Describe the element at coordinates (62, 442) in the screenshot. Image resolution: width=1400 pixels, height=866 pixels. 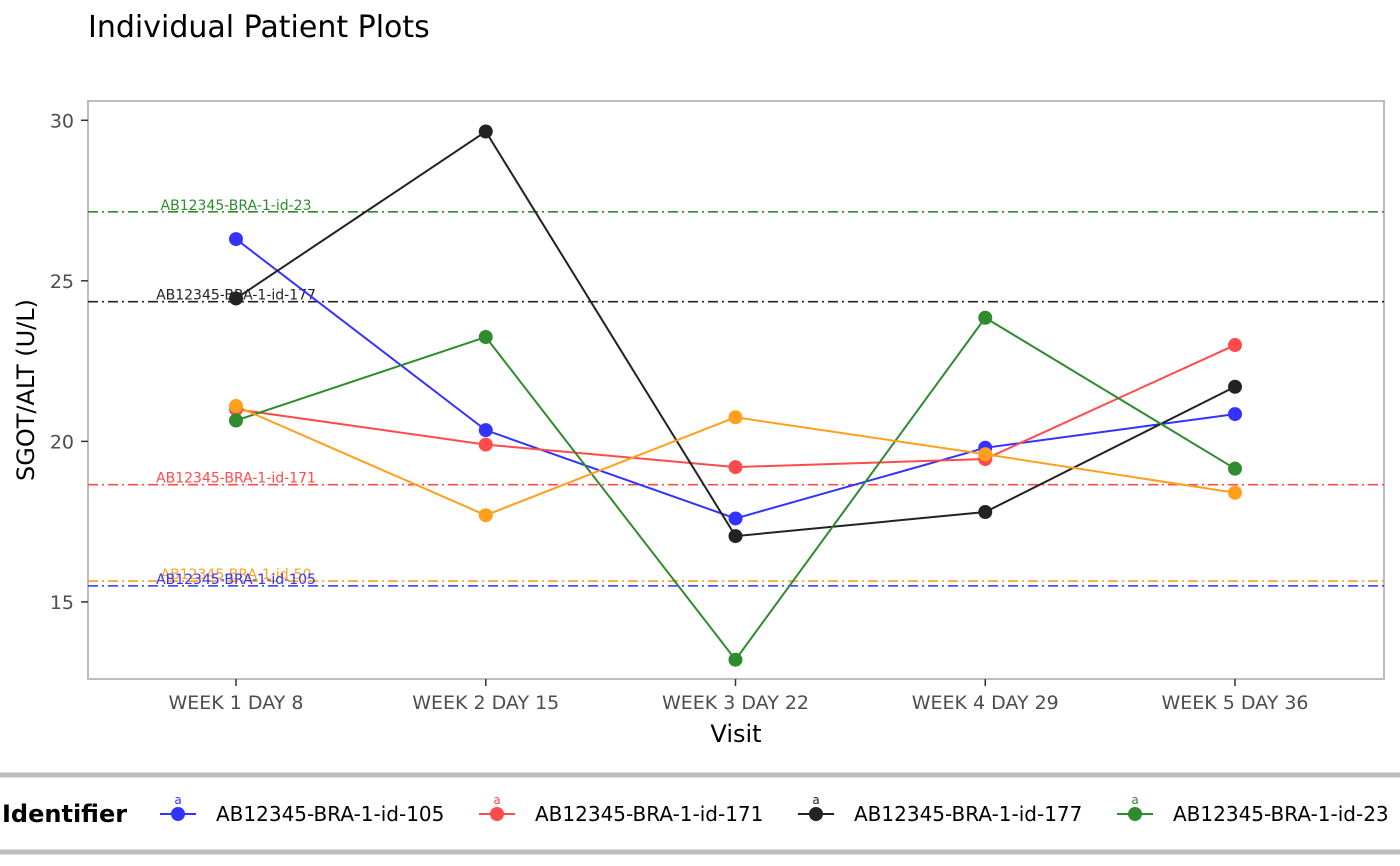
I see `y-tick-label: 20` at that location.